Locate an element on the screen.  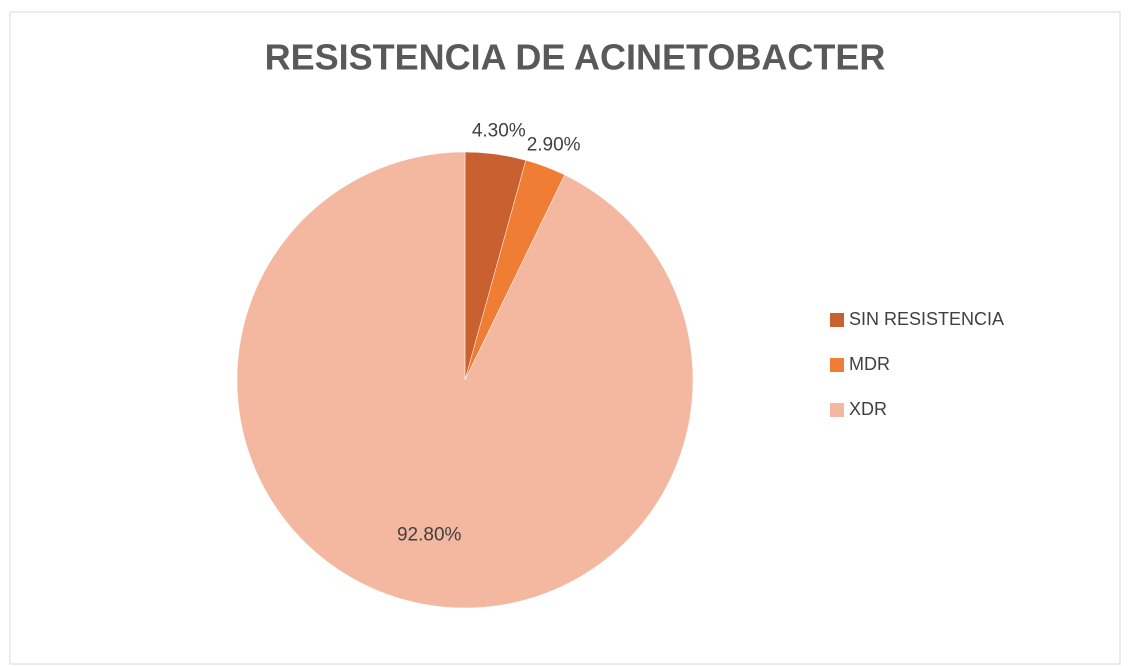
chart-title: RESISTENCIA DE ACINETOBACTER is located at coordinates (575, 57).